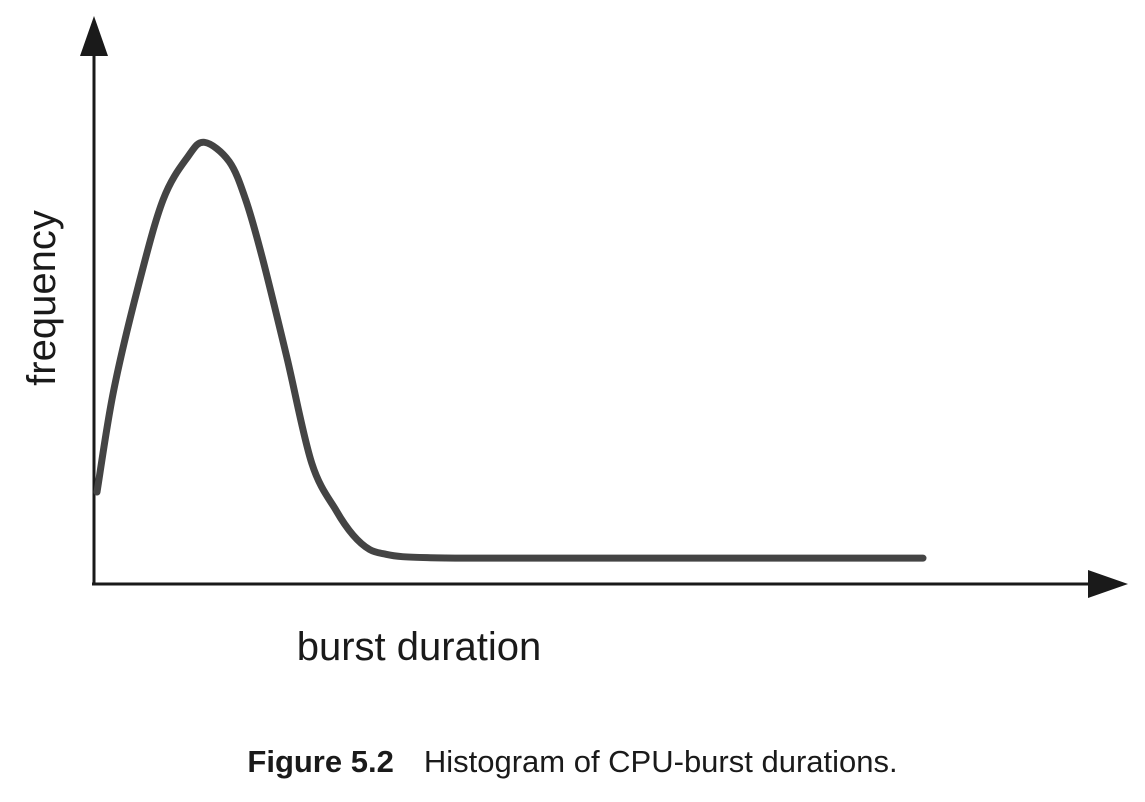 The height and width of the screenshot is (802, 1145). What do you see at coordinates (94, 36) in the screenshot?
I see `y-axis-arrow-icon` at bounding box center [94, 36].